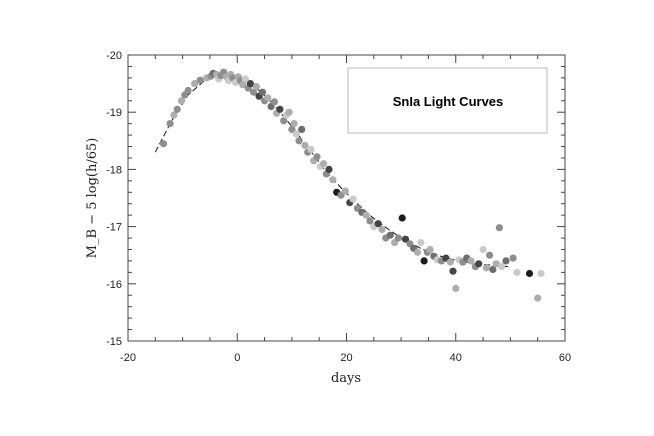 This screenshot has width=654, height=436. What do you see at coordinates (114, 170) in the screenshot?
I see `y-tick-label: -18` at bounding box center [114, 170].